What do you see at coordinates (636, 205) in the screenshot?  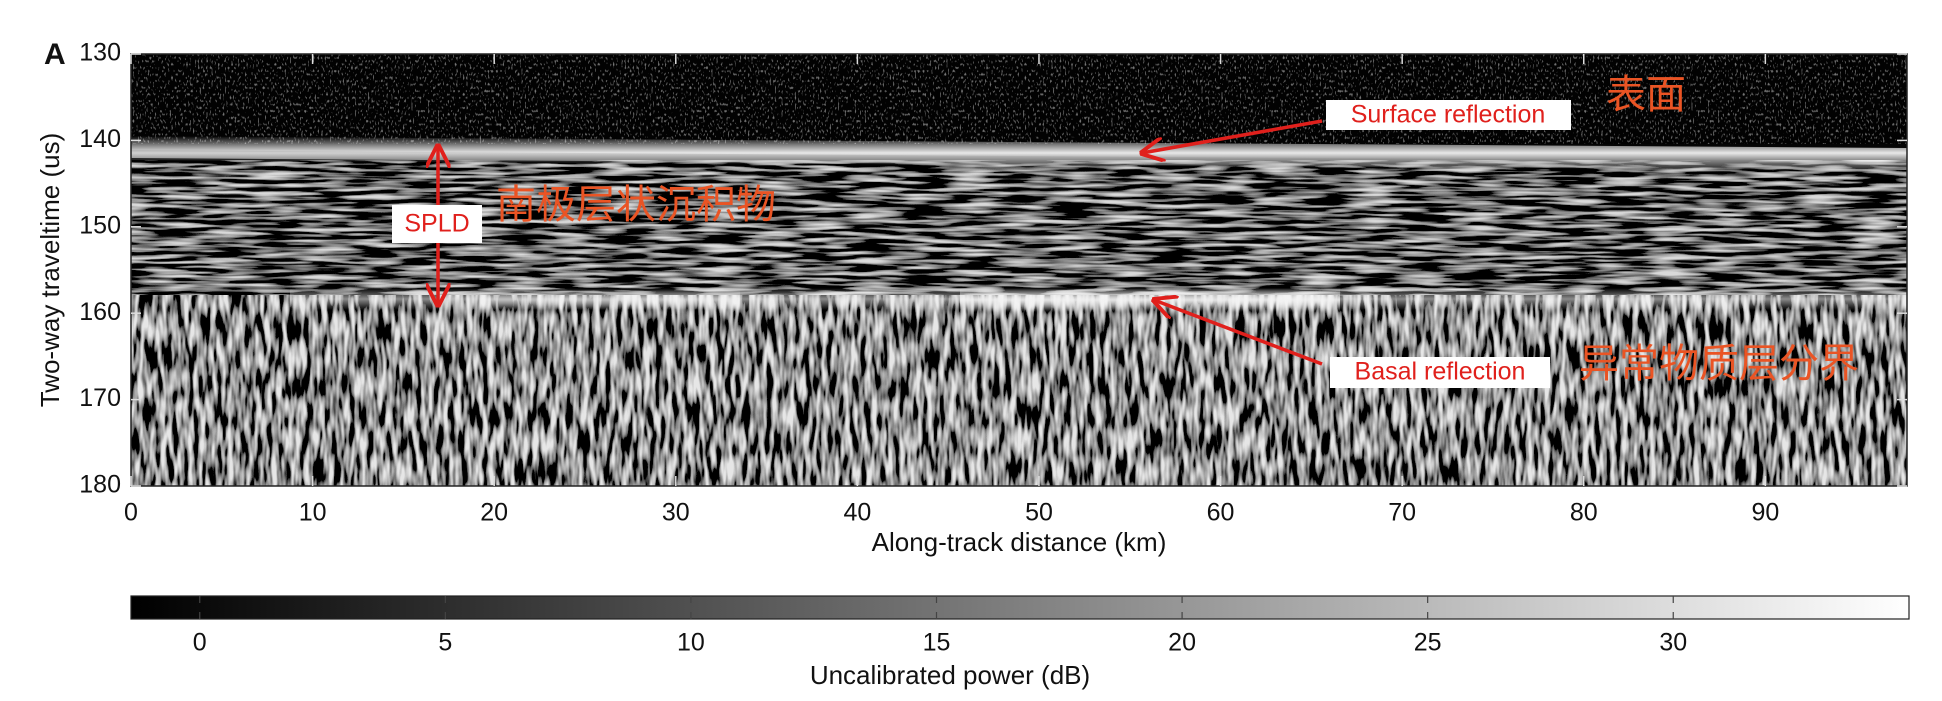 I see `translation: 南极层状沉积物` at bounding box center [636, 205].